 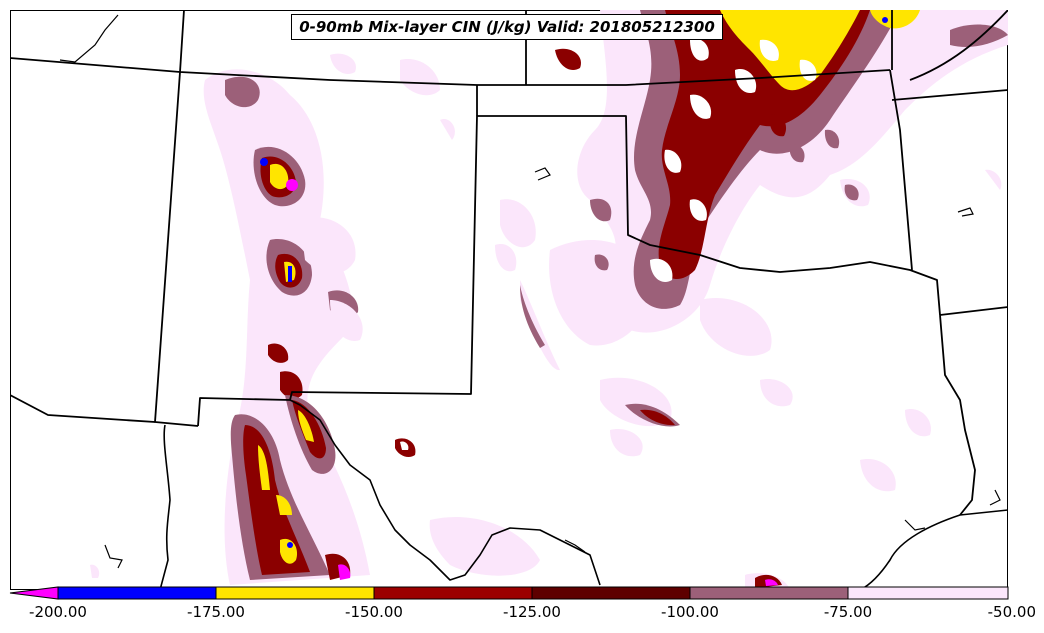 What do you see at coordinates (848, 612) in the screenshot?
I see `colorbar-tick-label: -75.00` at bounding box center [848, 612].